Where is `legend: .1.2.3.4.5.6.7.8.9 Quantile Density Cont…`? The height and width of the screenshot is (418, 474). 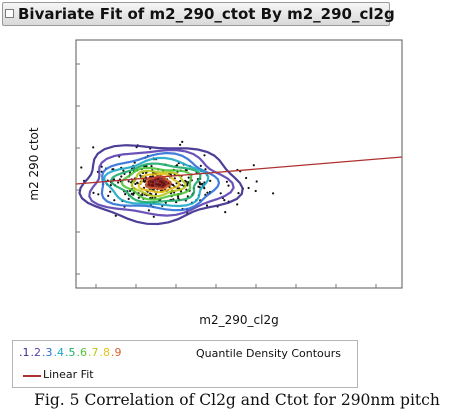
legend: .1.2.3.4.5.6.7.8.9 Quantile Density Cont… is located at coordinates (185, 364).